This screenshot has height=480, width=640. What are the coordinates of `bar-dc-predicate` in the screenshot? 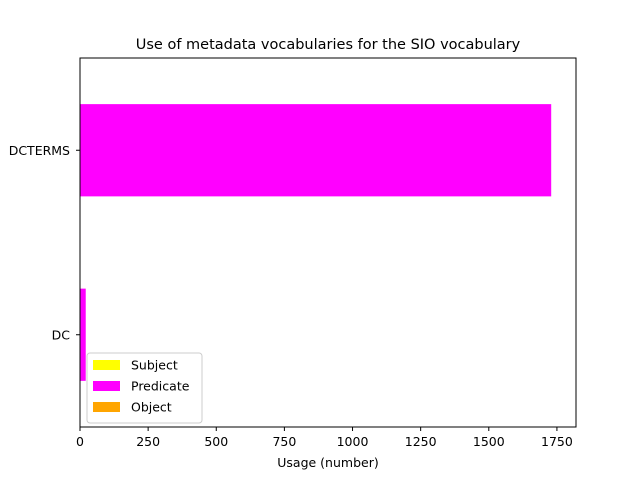 It's located at (83, 334).